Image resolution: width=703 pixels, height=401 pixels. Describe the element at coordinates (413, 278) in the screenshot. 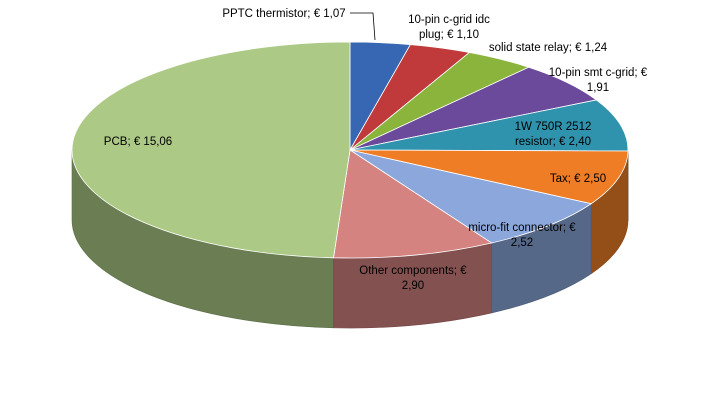

I see `slice-label-other-components: Other components; € 2,90` at that location.